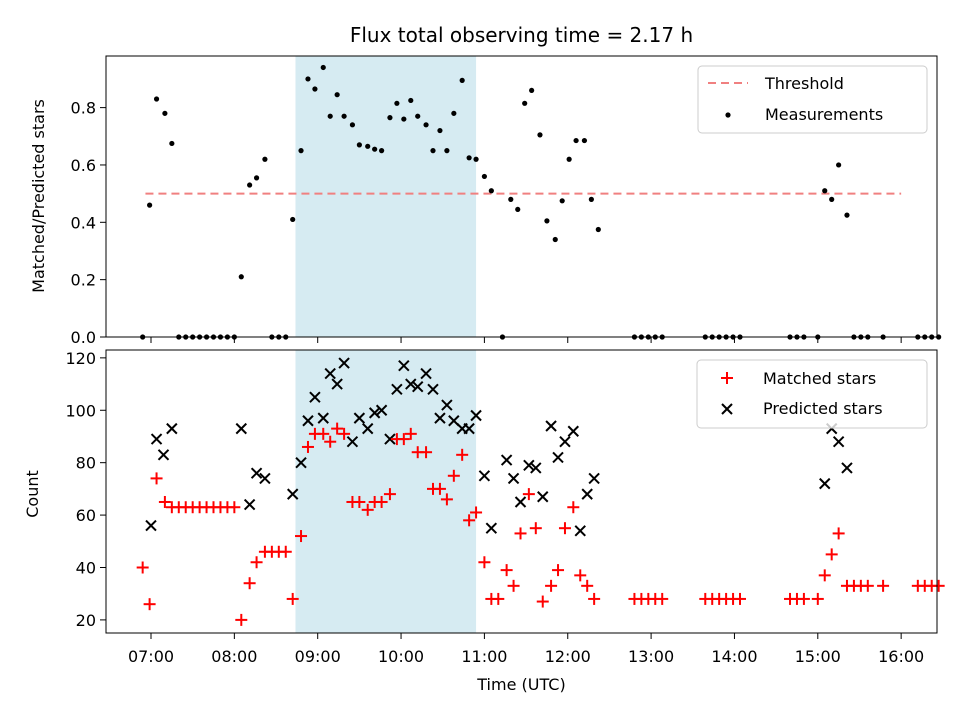 The height and width of the screenshot is (720, 960). What do you see at coordinates (80, 358) in the screenshot?
I see `y-tick-label: 120` at bounding box center [80, 358].